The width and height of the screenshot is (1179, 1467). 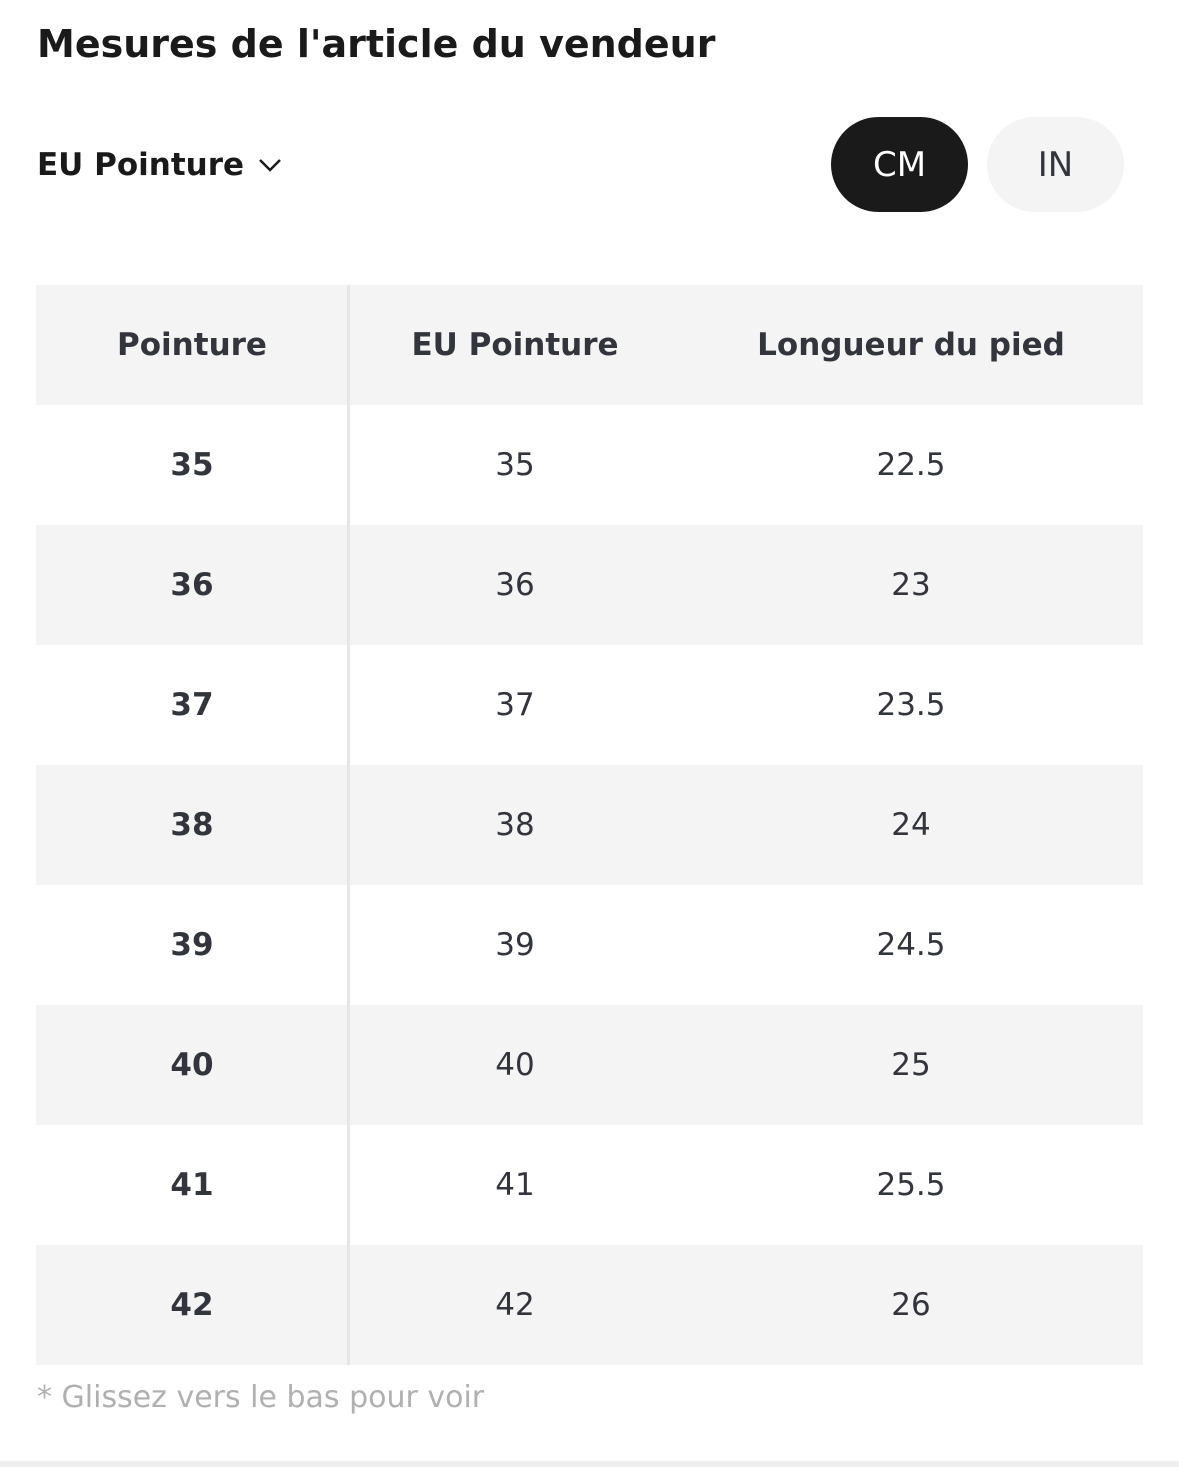 What do you see at coordinates (261, 1397) in the screenshot?
I see `footnote: * Glissez vers le bas pour voir` at bounding box center [261, 1397].